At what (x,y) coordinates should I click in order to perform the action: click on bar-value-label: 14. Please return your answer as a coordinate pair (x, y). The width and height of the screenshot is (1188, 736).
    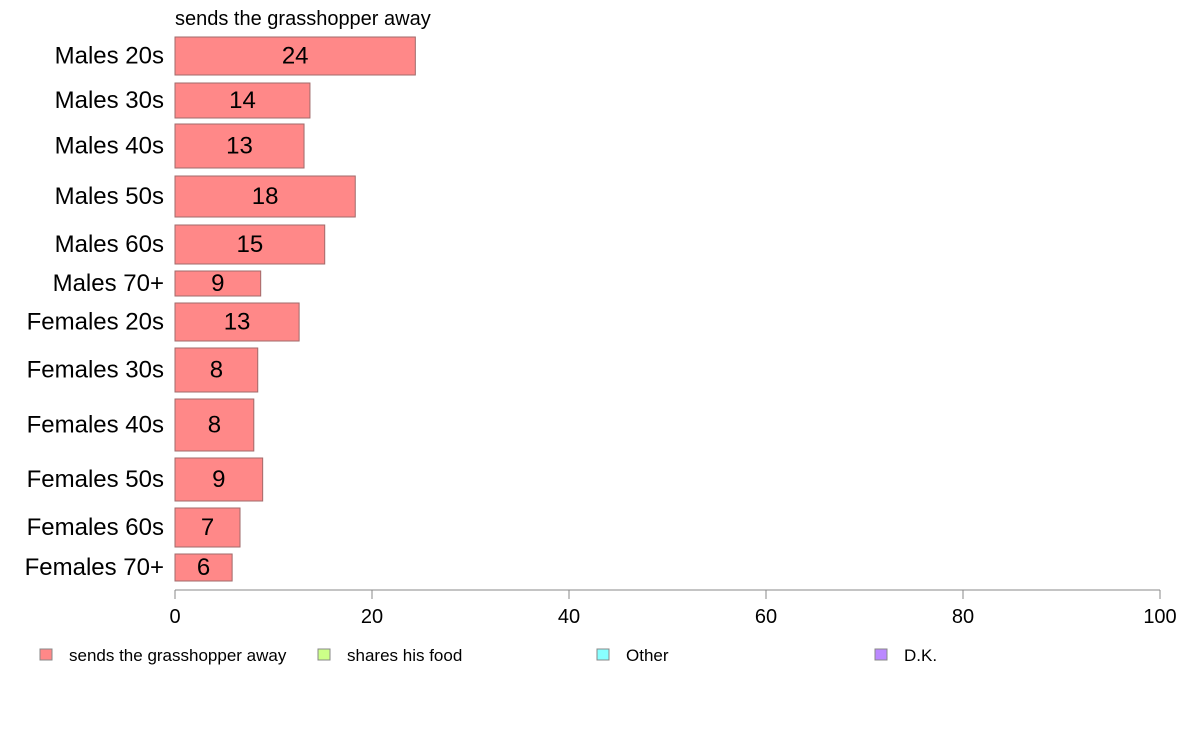
    Looking at the image, I should click on (242, 100).